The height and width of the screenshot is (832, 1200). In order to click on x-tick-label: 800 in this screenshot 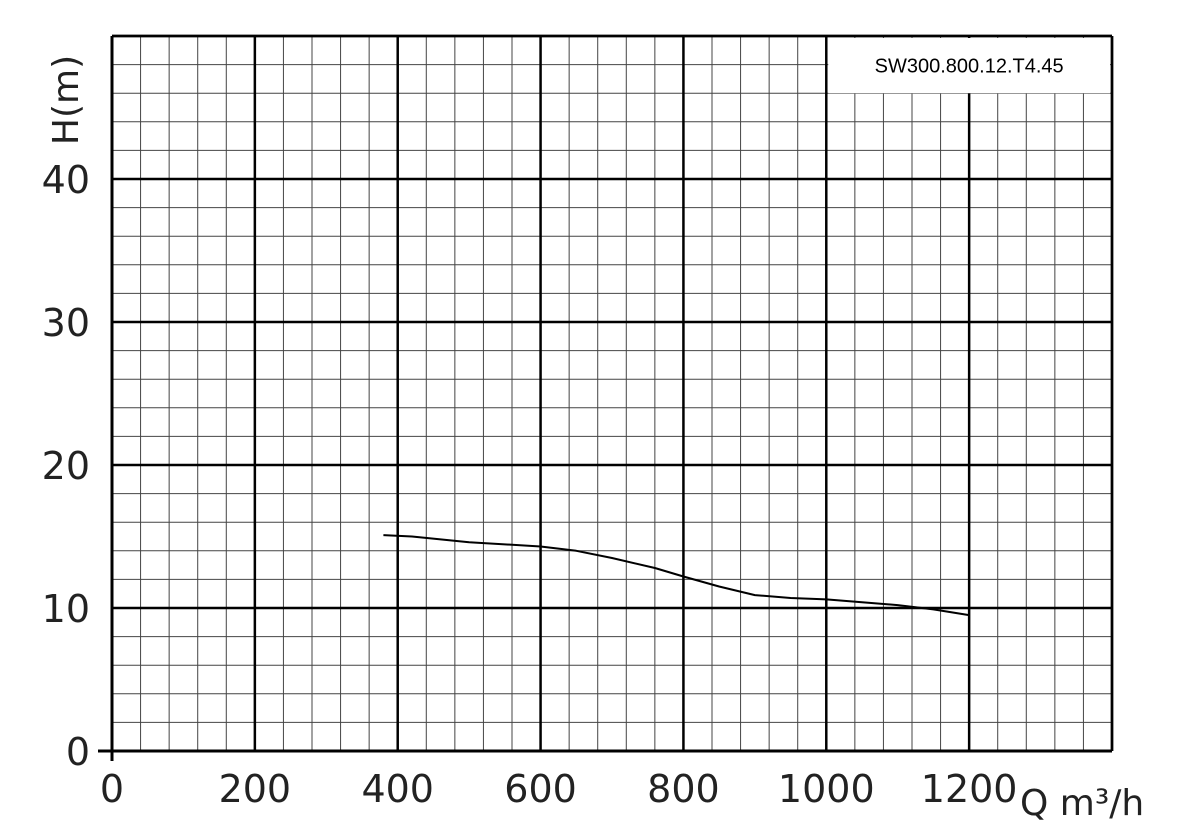, I will do `click(683, 789)`.